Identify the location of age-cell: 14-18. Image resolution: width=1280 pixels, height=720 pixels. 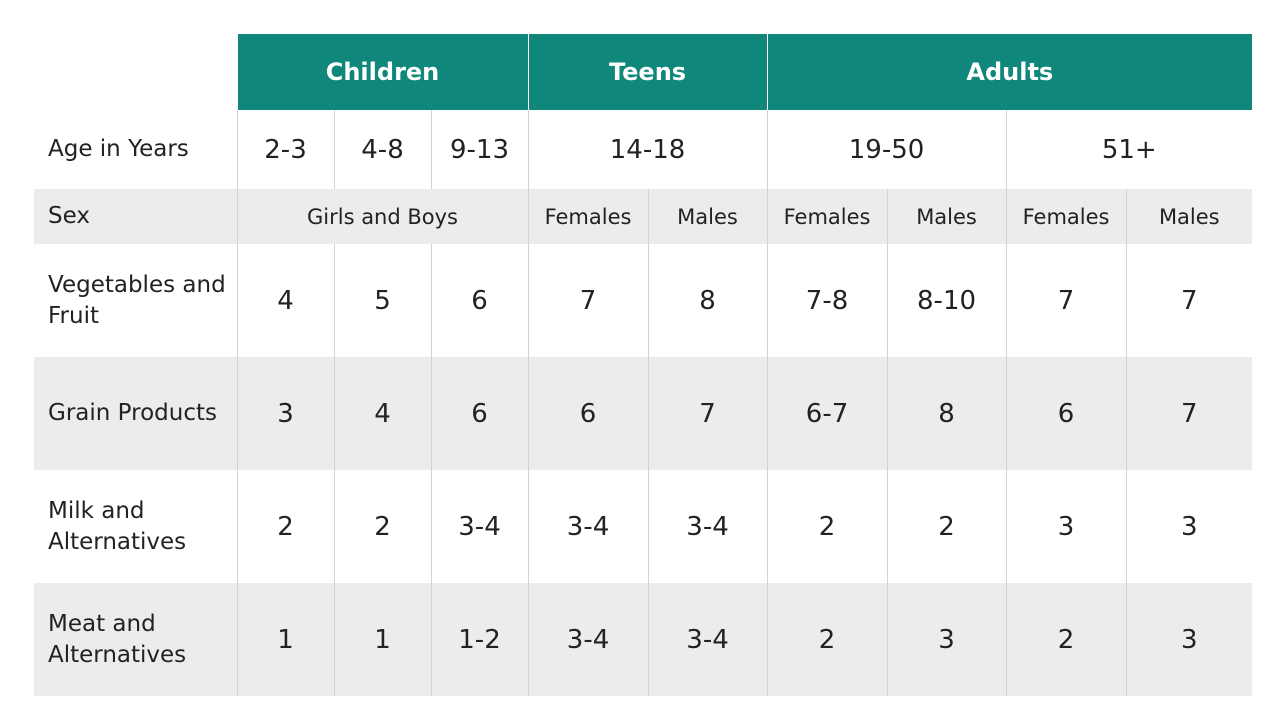
(647, 149).